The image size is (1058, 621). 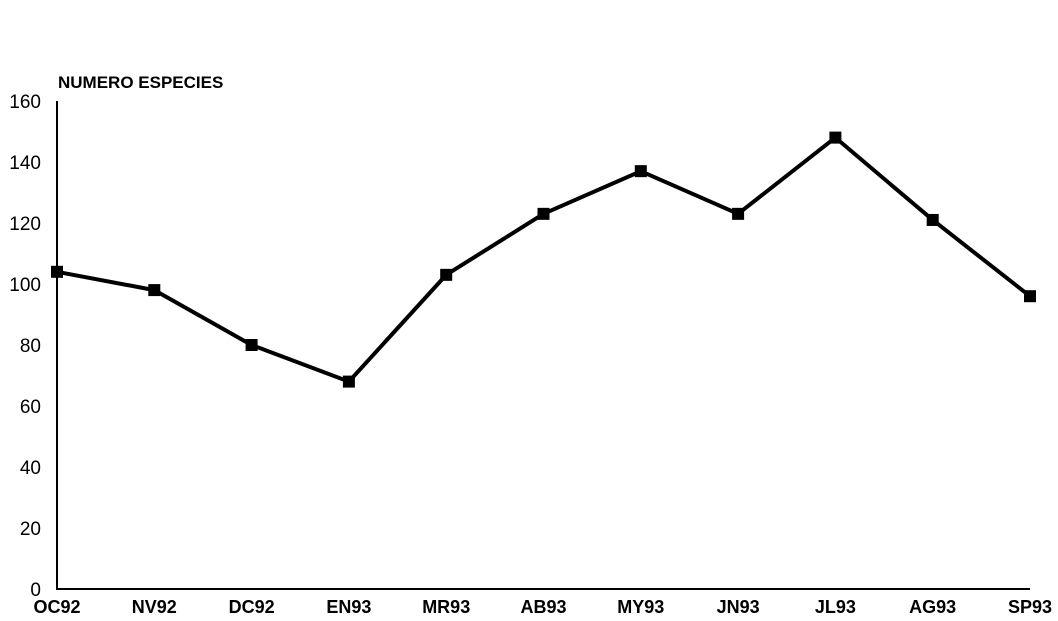 What do you see at coordinates (30, 529) in the screenshot?
I see `y-tick-label: 20` at bounding box center [30, 529].